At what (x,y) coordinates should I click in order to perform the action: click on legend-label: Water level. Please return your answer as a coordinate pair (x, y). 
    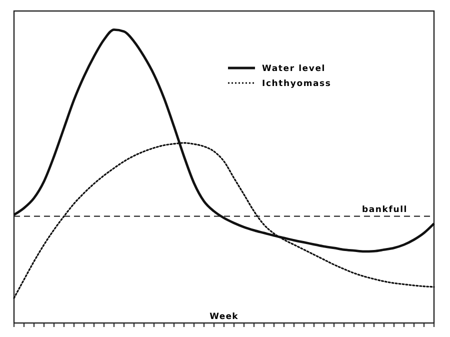
    Looking at the image, I should click on (294, 69).